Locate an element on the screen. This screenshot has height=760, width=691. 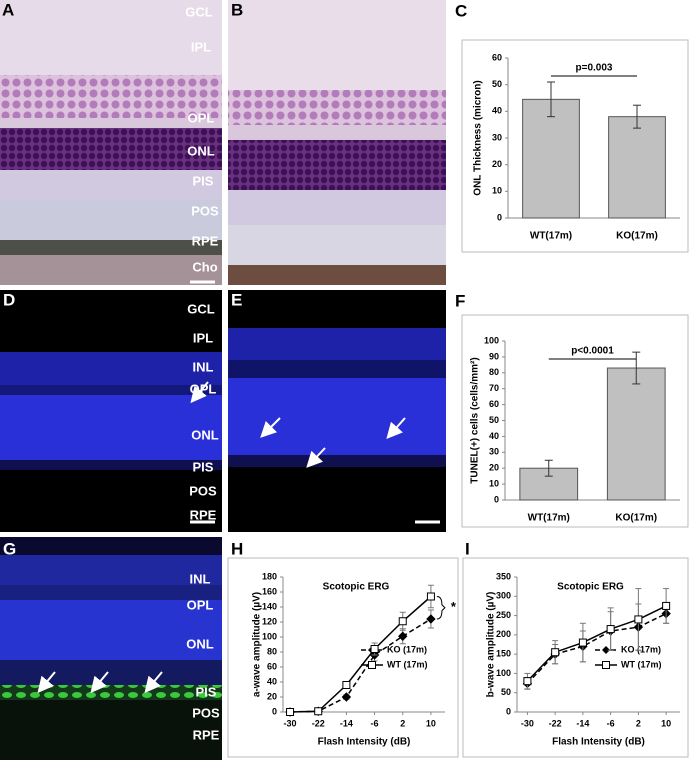
annotation: * is located at coordinates (454, 606).